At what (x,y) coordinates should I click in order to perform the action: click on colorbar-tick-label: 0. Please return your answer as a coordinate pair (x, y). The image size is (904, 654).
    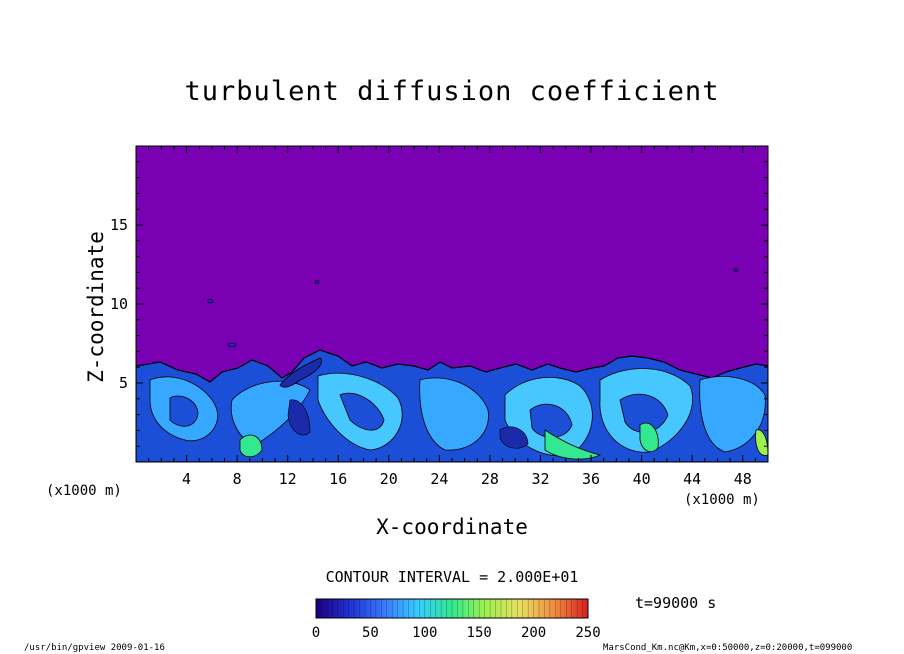
    Looking at the image, I should click on (316, 633).